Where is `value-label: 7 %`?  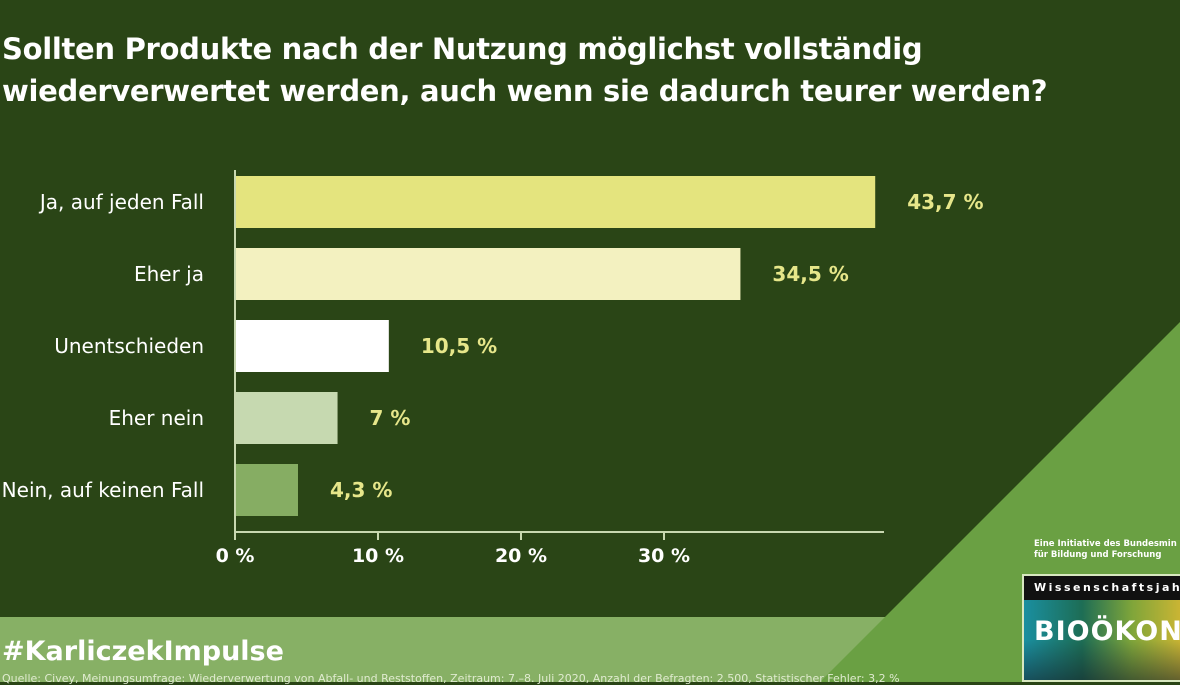 value-label: 7 % is located at coordinates (390, 418).